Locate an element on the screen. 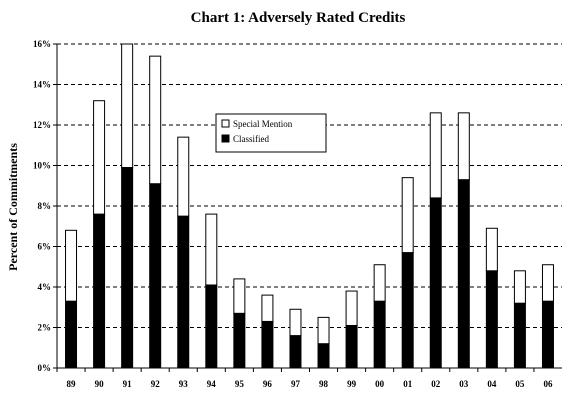 The width and height of the screenshot is (586, 402). legend-box is located at coordinates (271, 133).